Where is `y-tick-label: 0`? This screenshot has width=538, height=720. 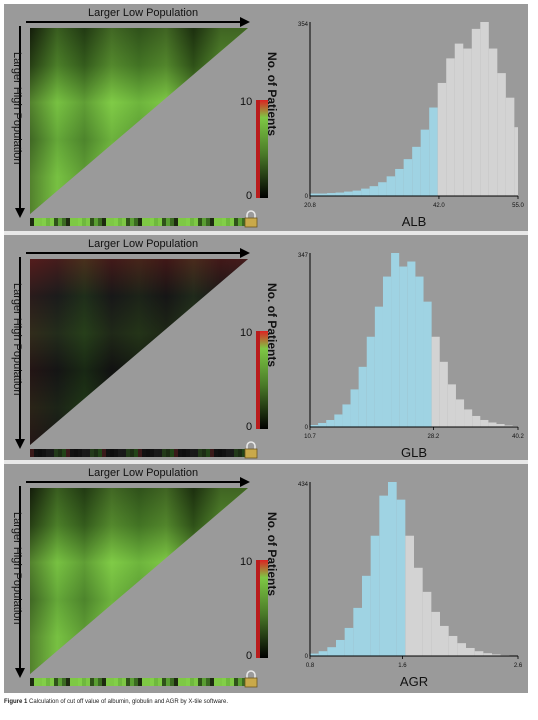 y-tick-label: 0 is located at coordinates (307, 657).